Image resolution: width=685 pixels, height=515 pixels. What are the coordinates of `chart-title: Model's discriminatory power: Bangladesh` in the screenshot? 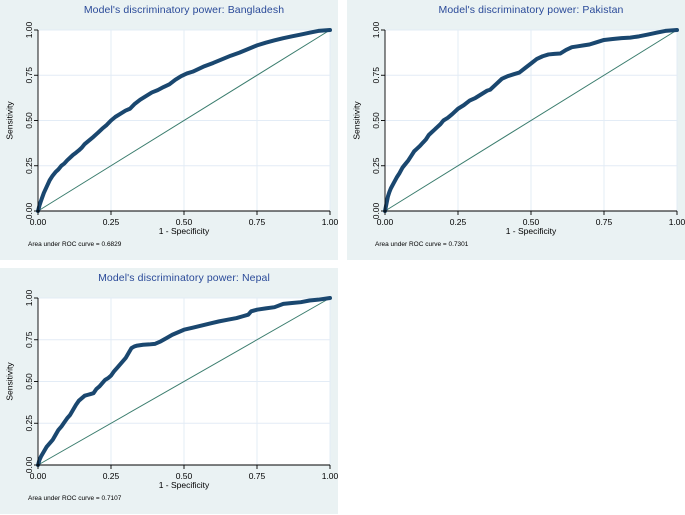 It's located at (184, 10).